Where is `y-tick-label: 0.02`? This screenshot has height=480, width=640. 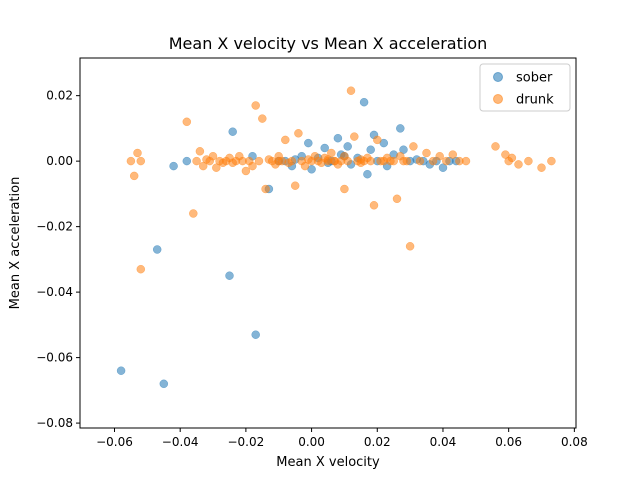
y-tick-label: 0.02 is located at coordinates (59, 96).